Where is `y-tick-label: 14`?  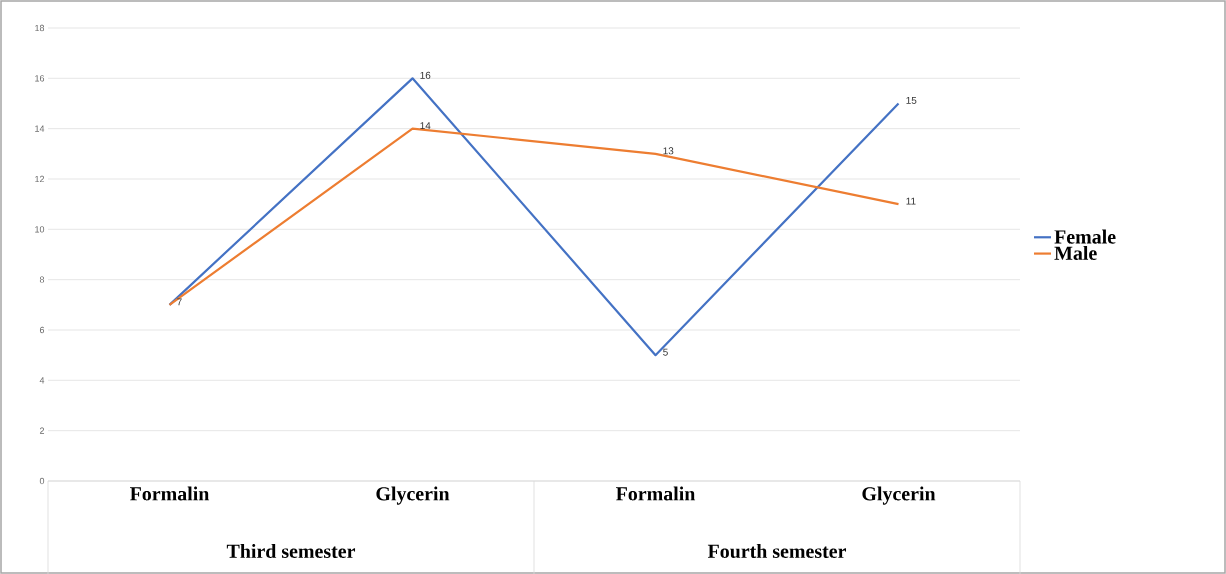
y-tick-label: 14 is located at coordinates (40, 128).